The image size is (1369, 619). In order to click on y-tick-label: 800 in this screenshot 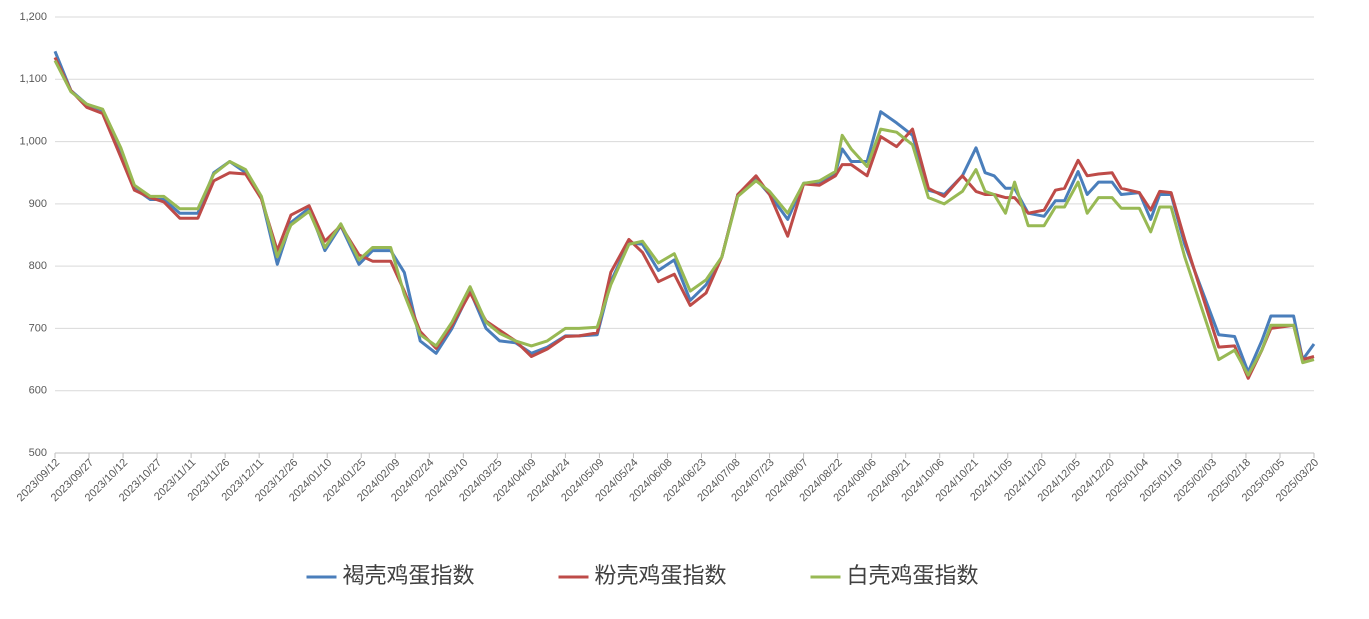, I will do `click(38, 266)`.